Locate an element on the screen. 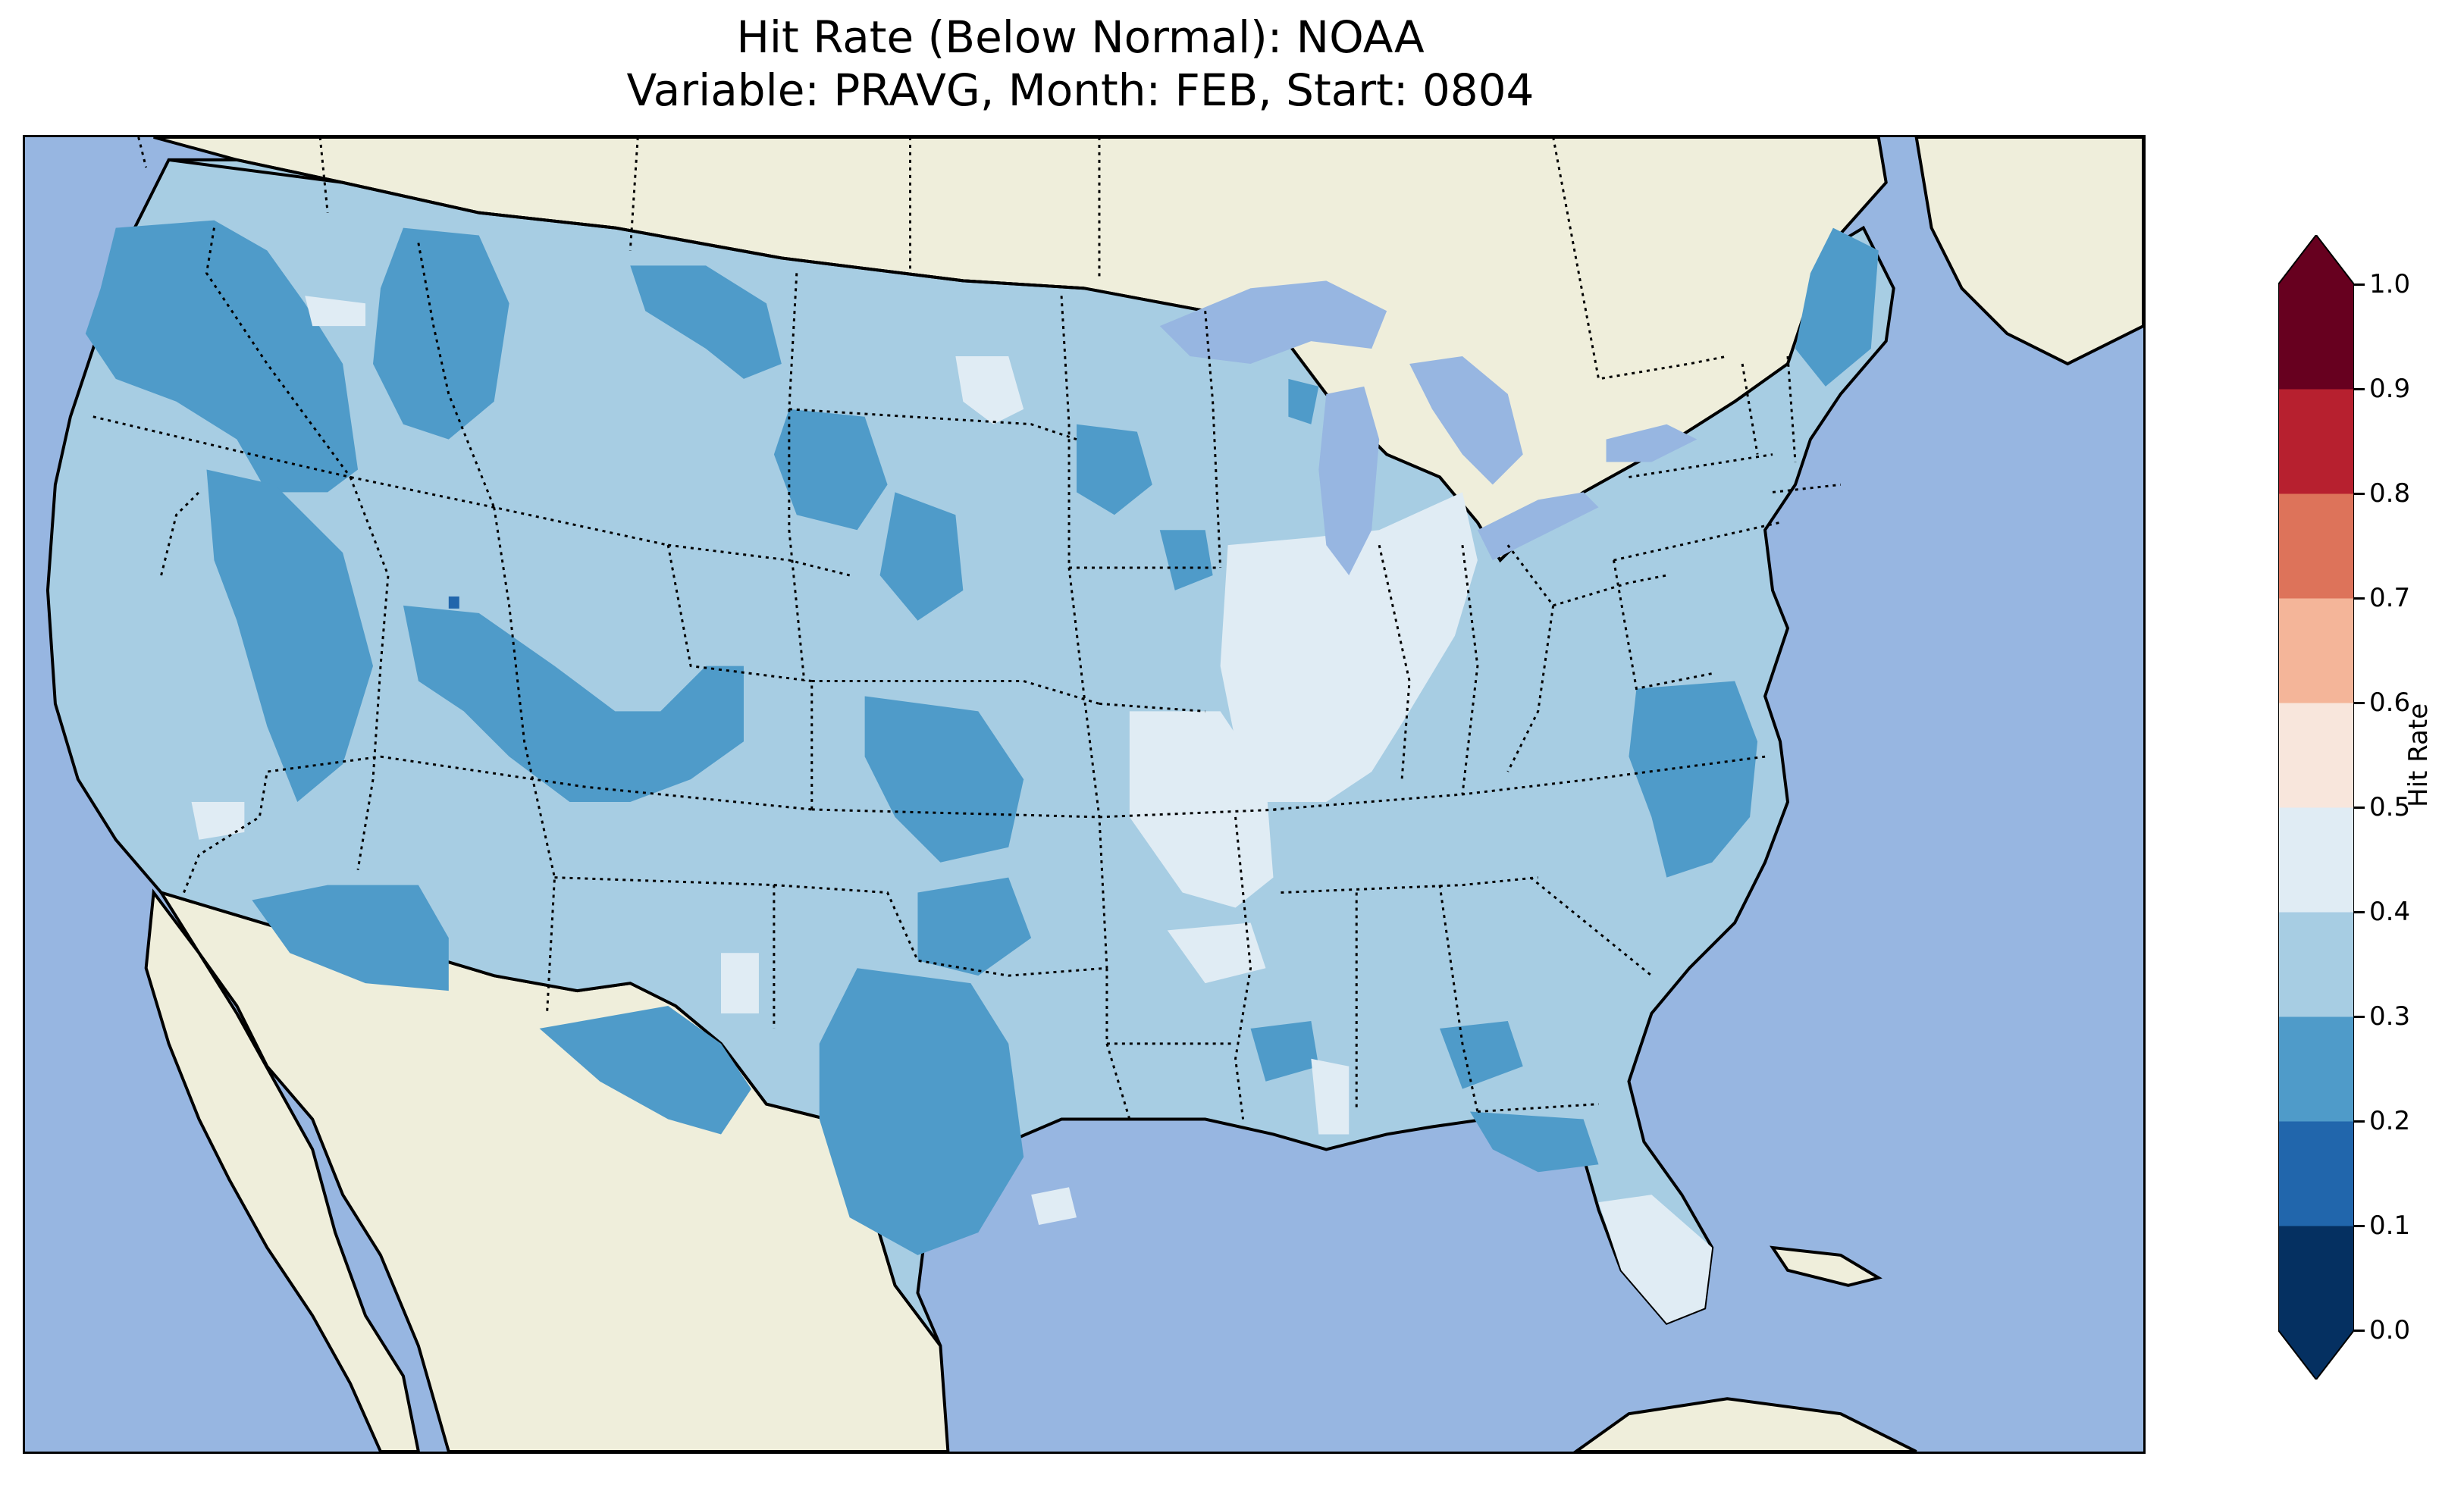 The width and height of the screenshot is (2464, 1494). region-iowa is located at coordinates (1186, 560).